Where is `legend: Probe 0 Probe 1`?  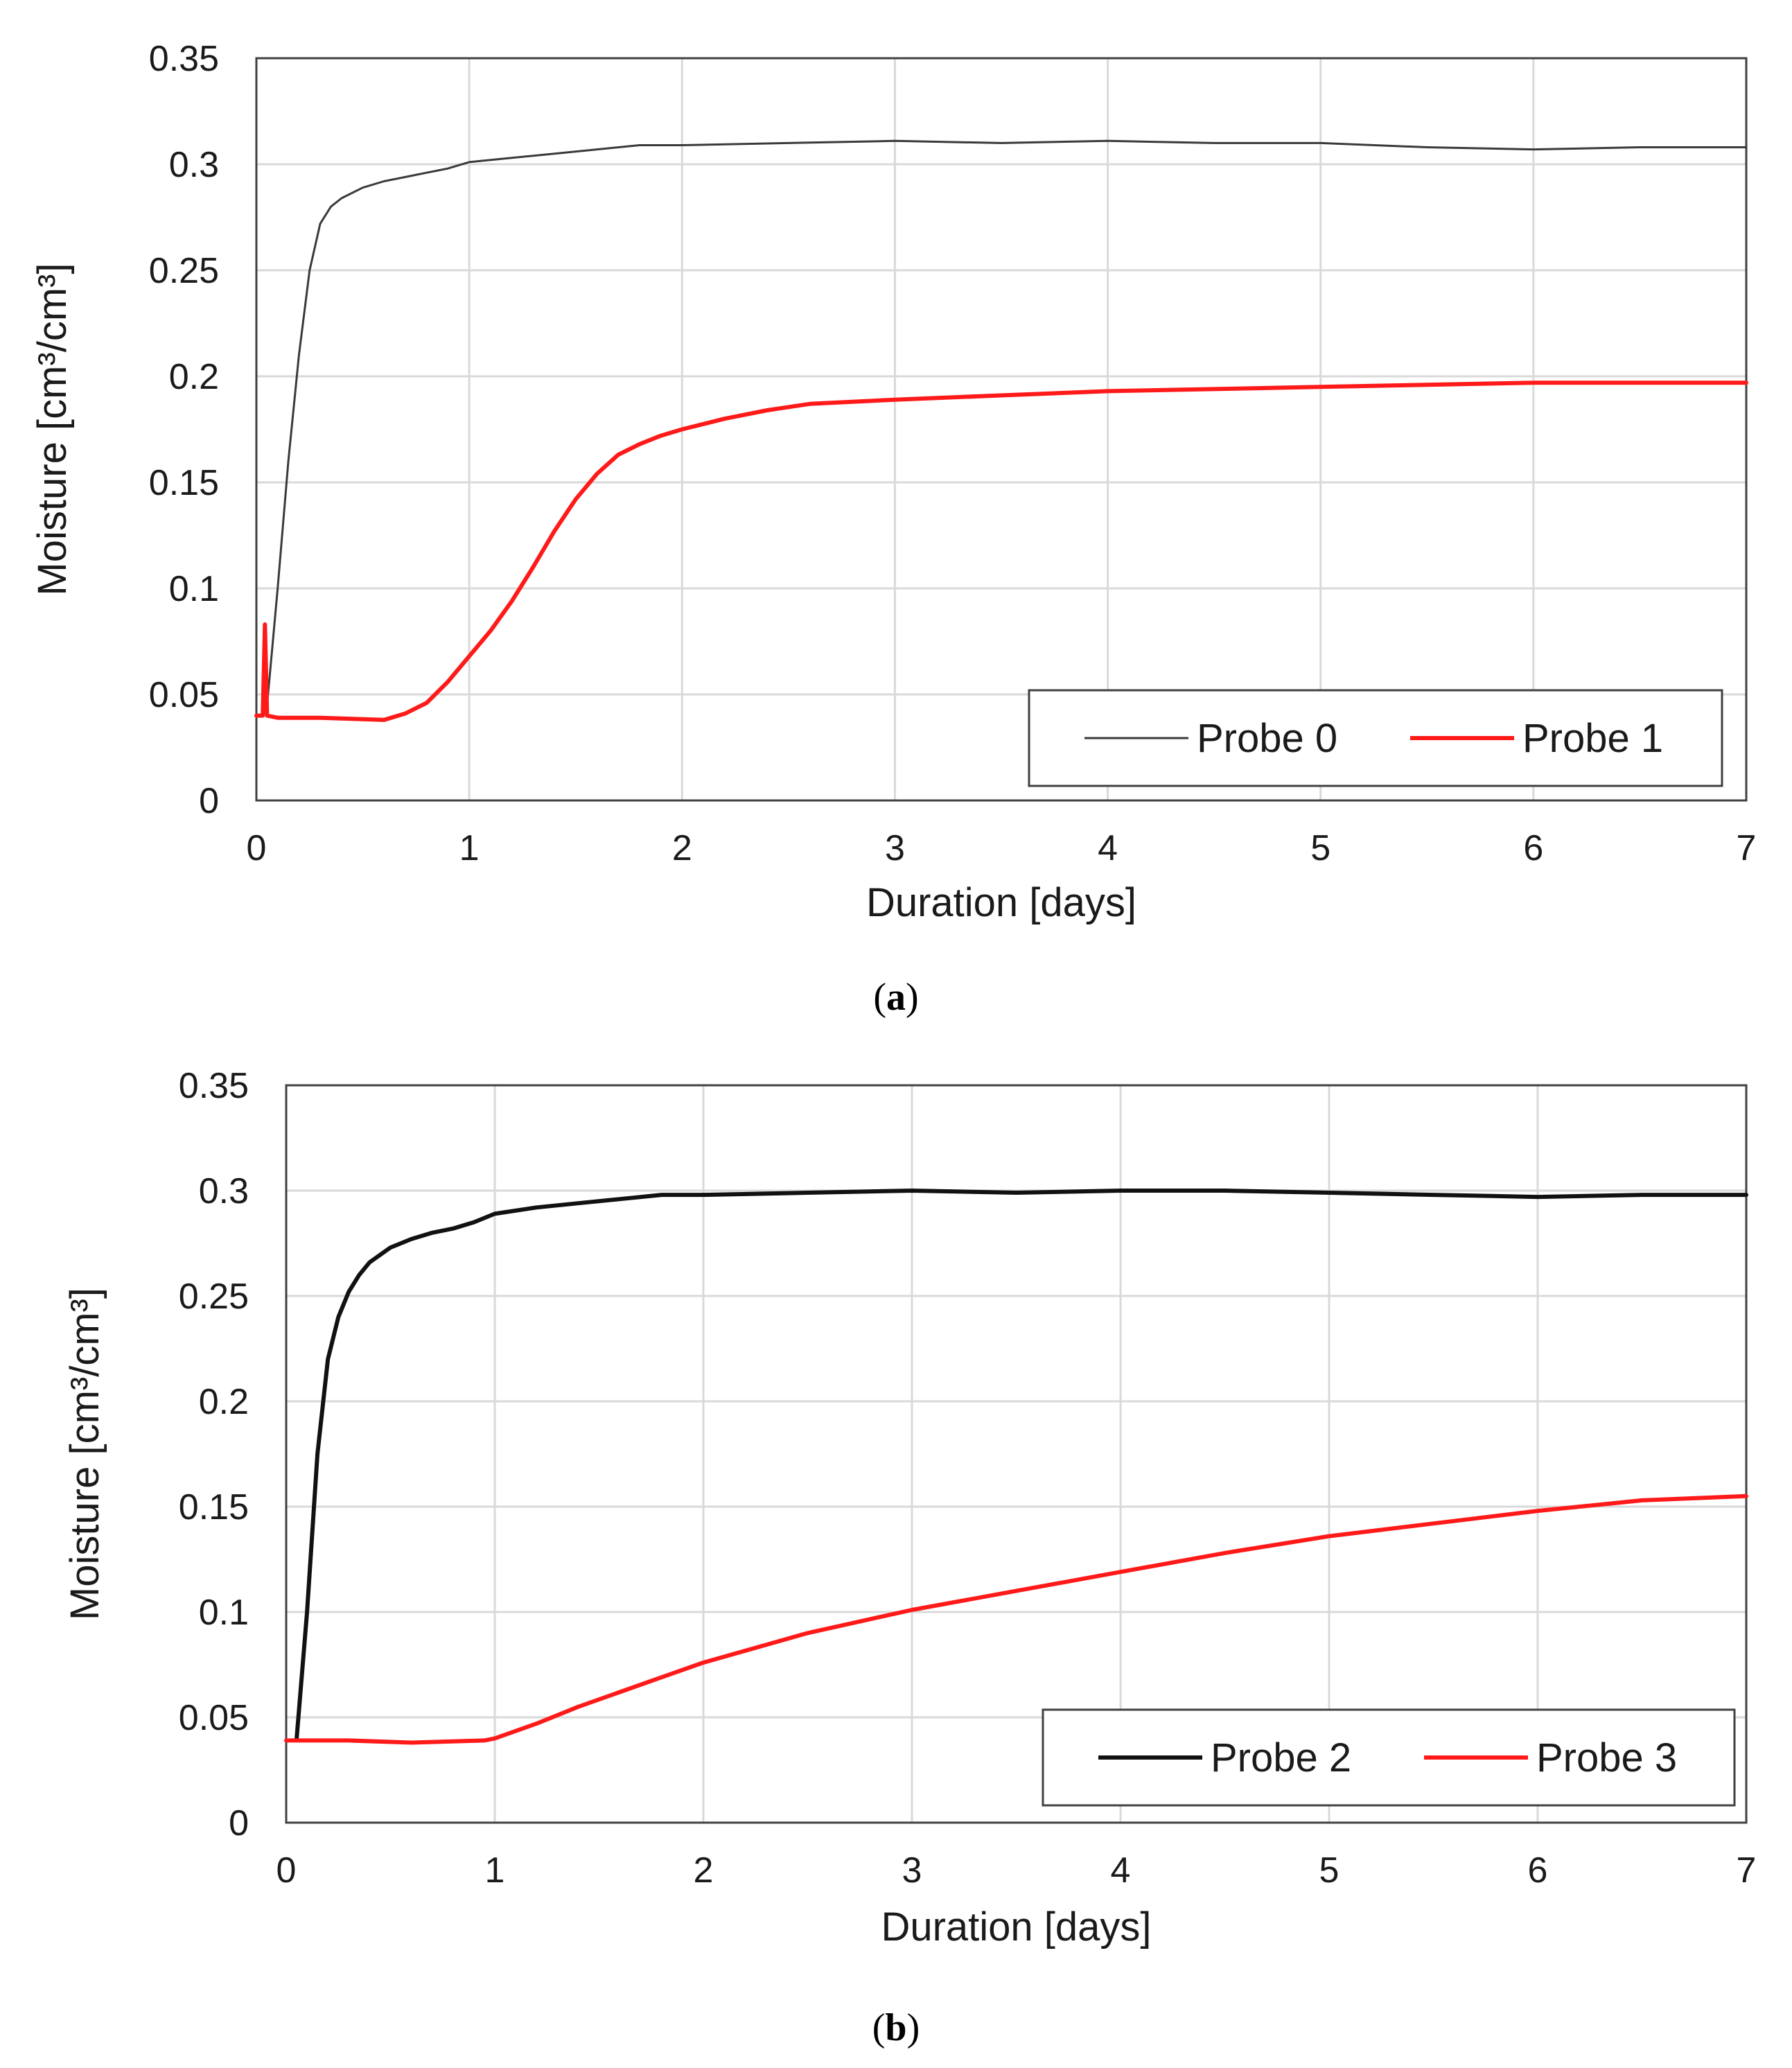
legend: Probe 0 Probe 1 is located at coordinates (1375, 738).